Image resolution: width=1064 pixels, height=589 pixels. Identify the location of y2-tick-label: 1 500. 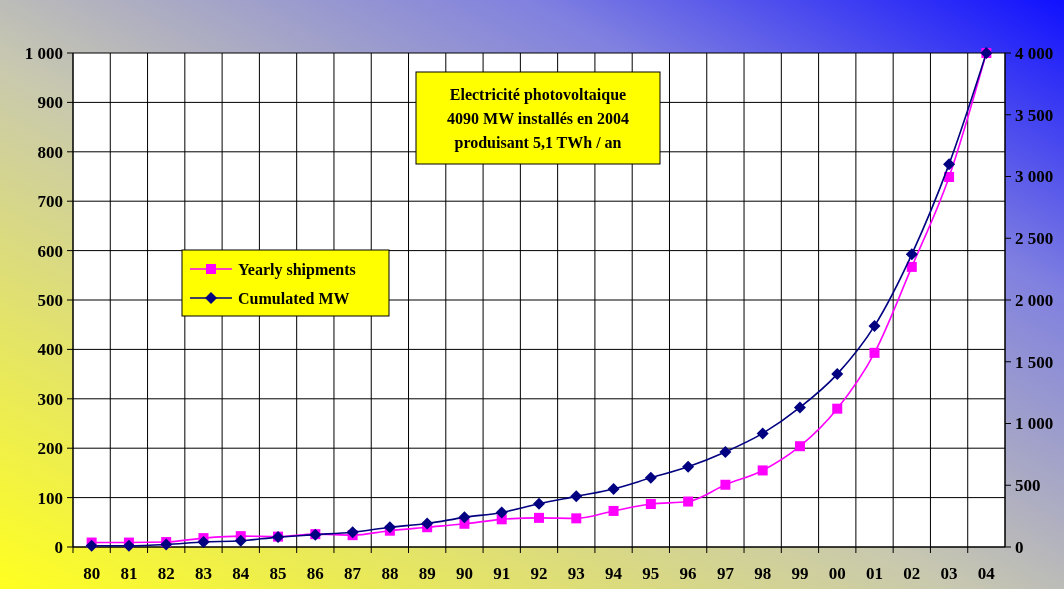
(1034, 362).